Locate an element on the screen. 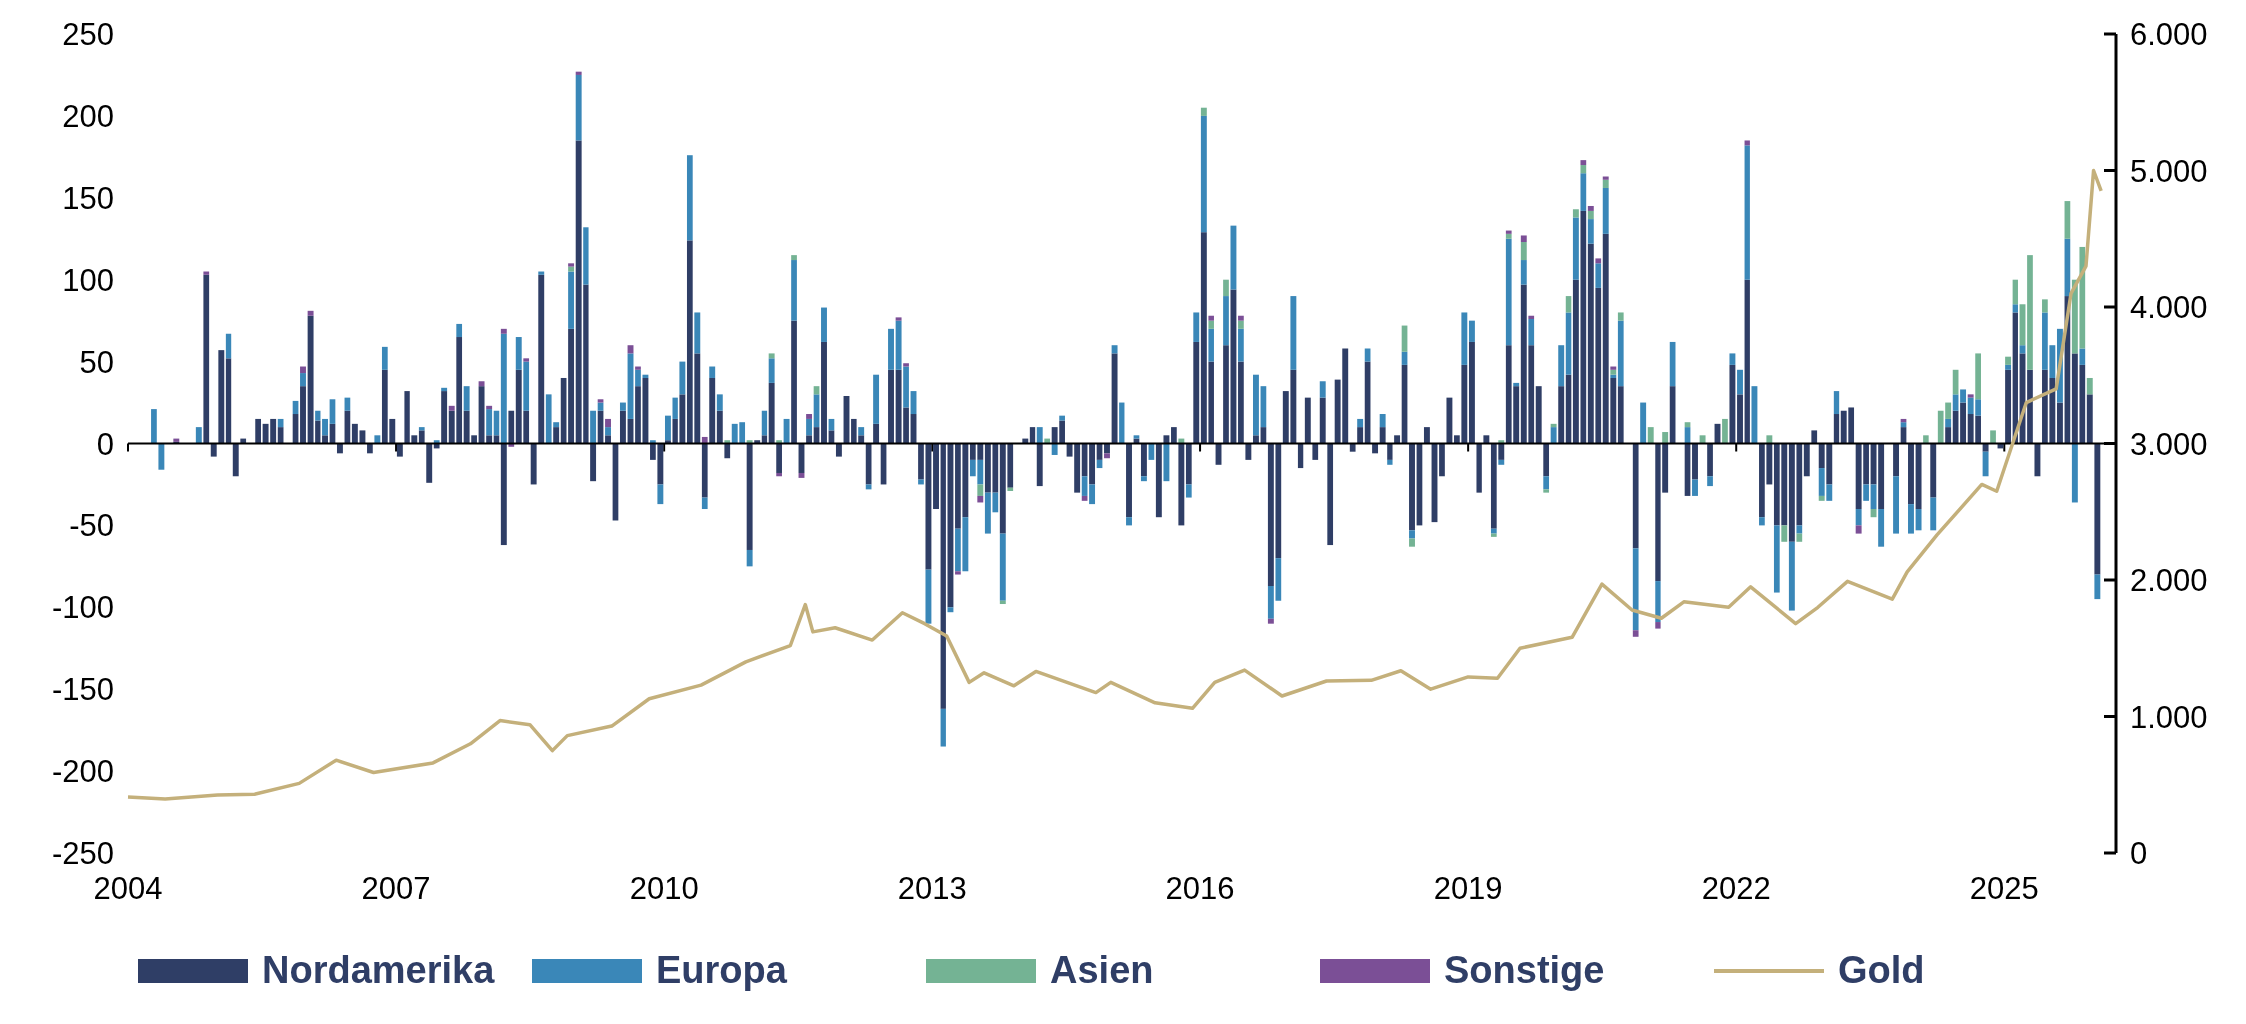 This screenshot has width=2246, height=1024. y-tick-label: -150 is located at coordinates (82, 690).